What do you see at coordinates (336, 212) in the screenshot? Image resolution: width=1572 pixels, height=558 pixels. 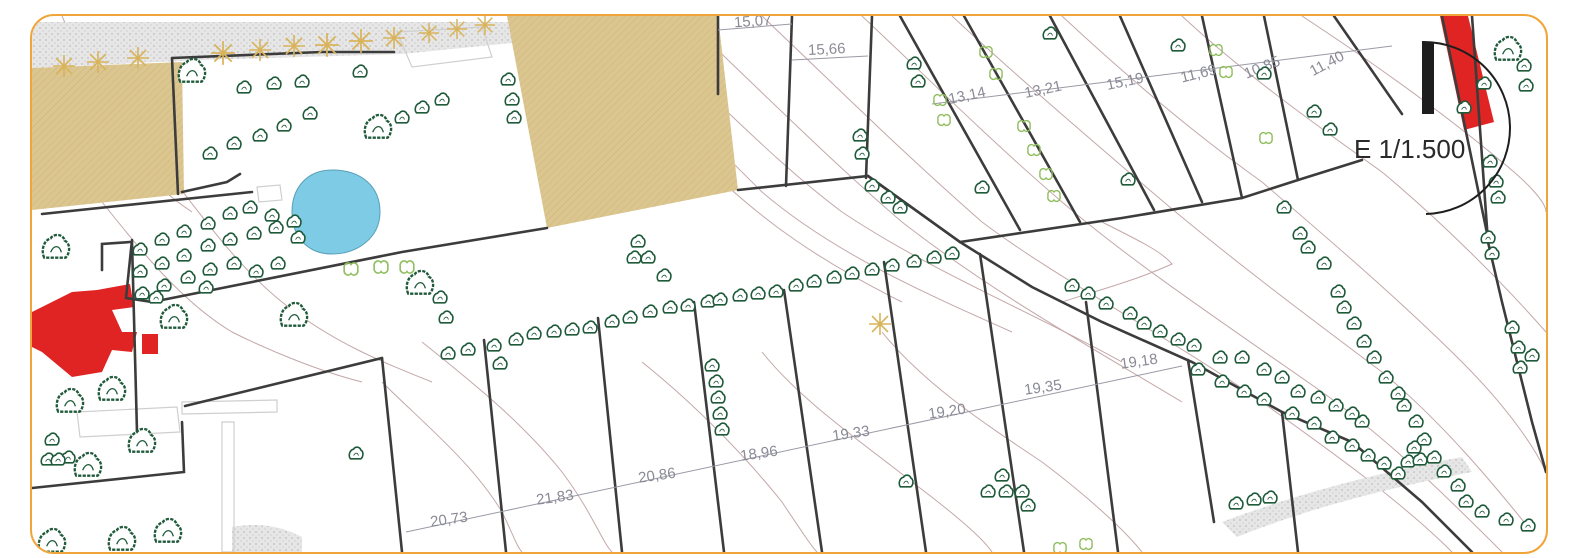 I see `pond` at bounding box center [336, 212].